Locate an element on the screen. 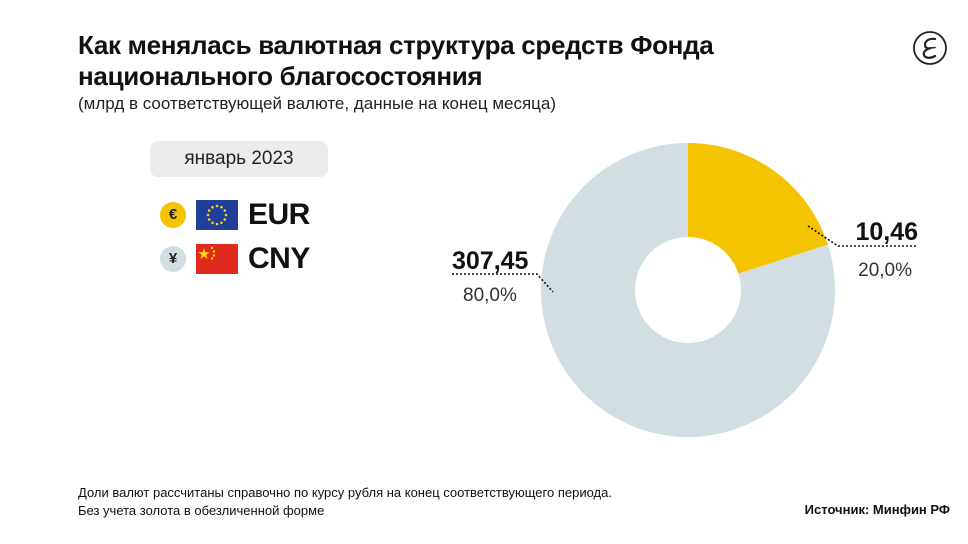 This screenshot has height=544, width=968. data-label-percent-cny: 80,0% is located at coordinates (490, 295).